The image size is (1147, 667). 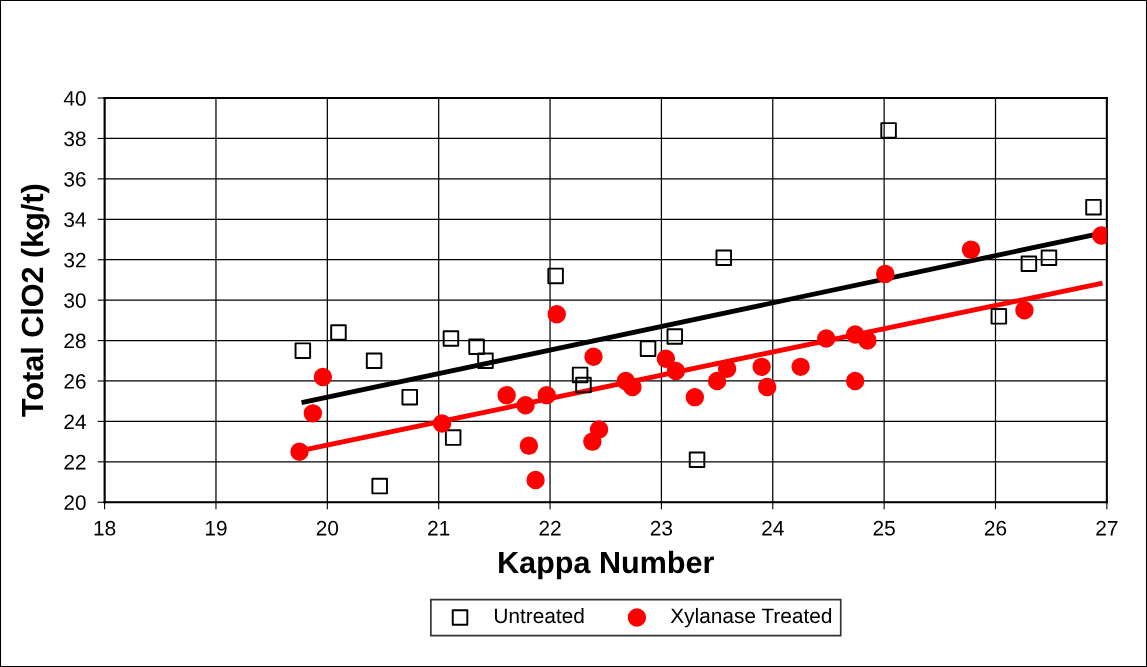 I want to click on x-tick-label: 19, so click(x=216, y=528).